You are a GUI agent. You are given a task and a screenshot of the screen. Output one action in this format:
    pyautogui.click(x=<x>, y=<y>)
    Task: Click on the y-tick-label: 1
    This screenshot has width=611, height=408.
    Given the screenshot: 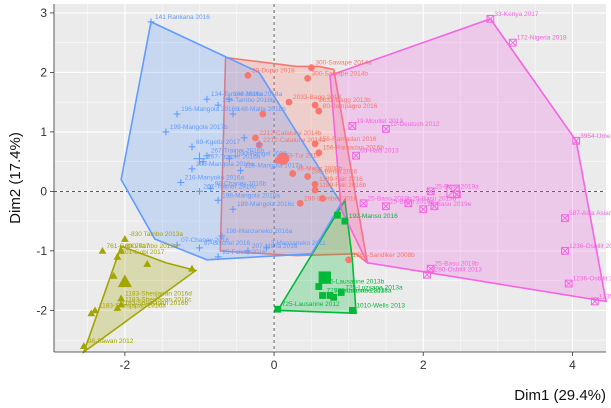 What is the action you would take?
    pyautogui.click(x=43, y=132)
    